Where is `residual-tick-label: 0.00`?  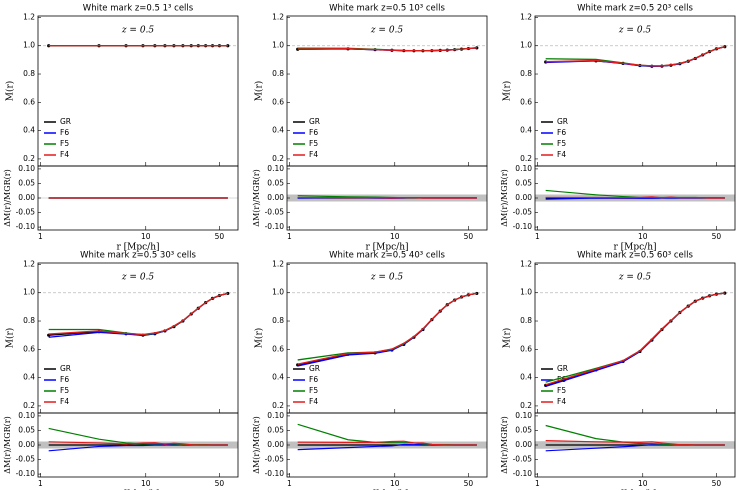 residual-tick-label: 0.00 is located at coordinates (26, 444).